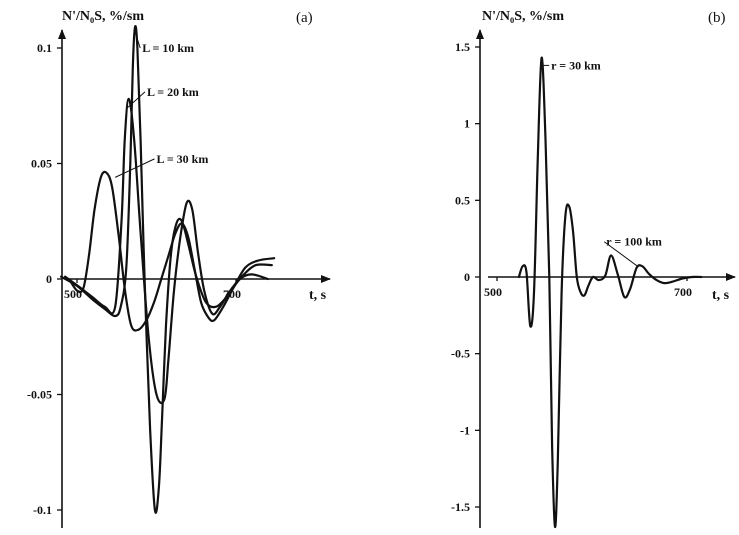 The height and width of the screenshot is (535, 739). What do you see at coordinates (168, 48) in the screenshot?
I see `series-annotation: L = 10 km` at bounding box center [168, 48].